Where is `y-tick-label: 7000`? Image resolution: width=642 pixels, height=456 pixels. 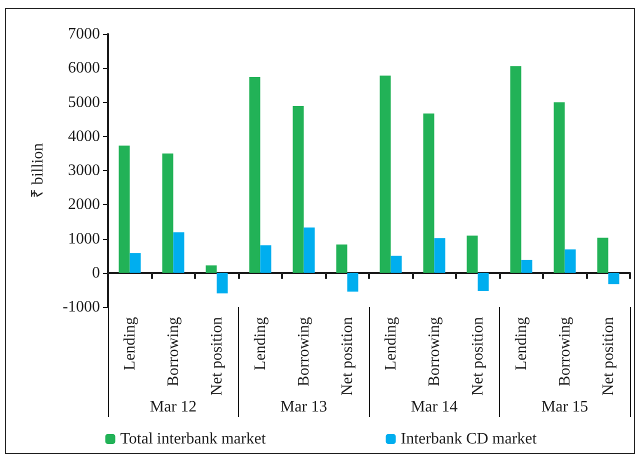 y-tick-label: 7000 is located at coordinates (84, 34).